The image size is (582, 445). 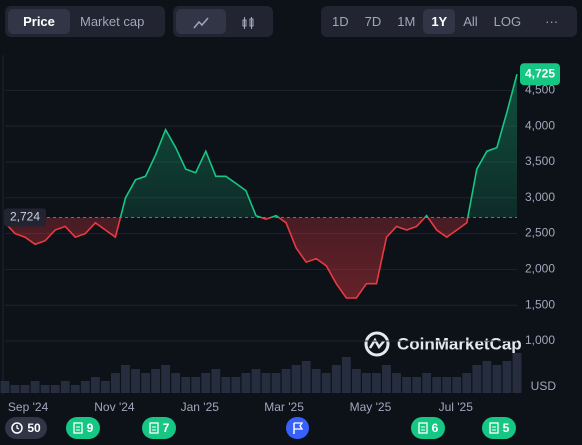 I want to click on event-badge: 50, so click(x=26, y=428).